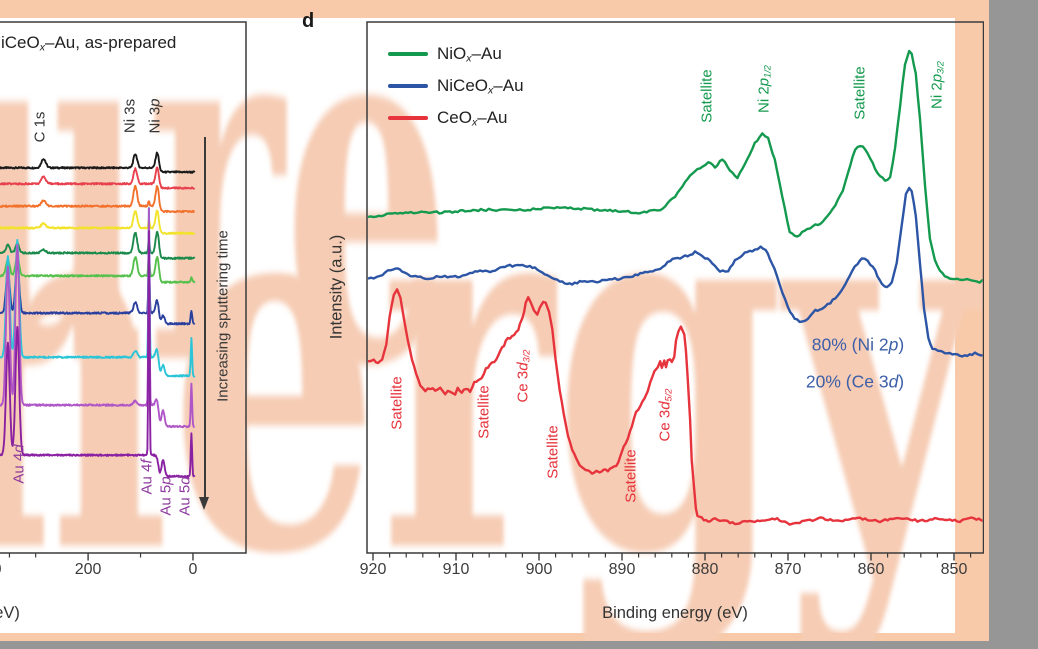 Image resolution: width=1038 pixels, height=649 pixels. What do you see at coordinates (668, 395) in the screenshot?
I see `text-segment: 5/2` at bounding box center [668, 395].